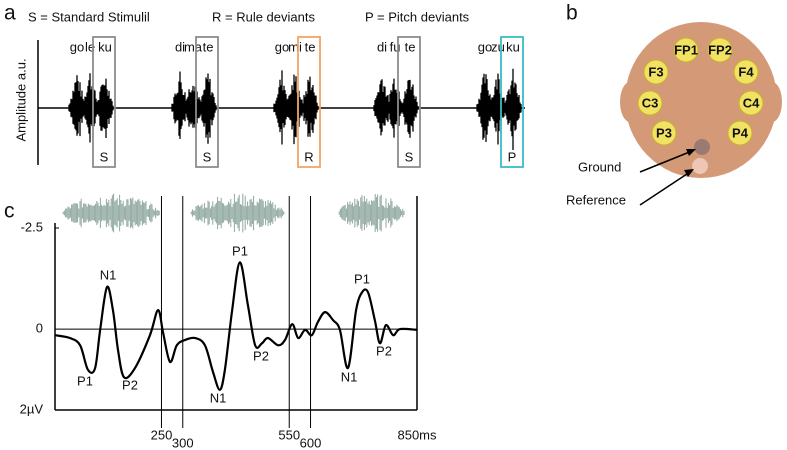 Image resolution: width=787 pixels, height=450 pixels. What do you see at coordinates (311, 442) in the screenshot?
I see `x-tick-label: 600` at bounding box center [311, 442].